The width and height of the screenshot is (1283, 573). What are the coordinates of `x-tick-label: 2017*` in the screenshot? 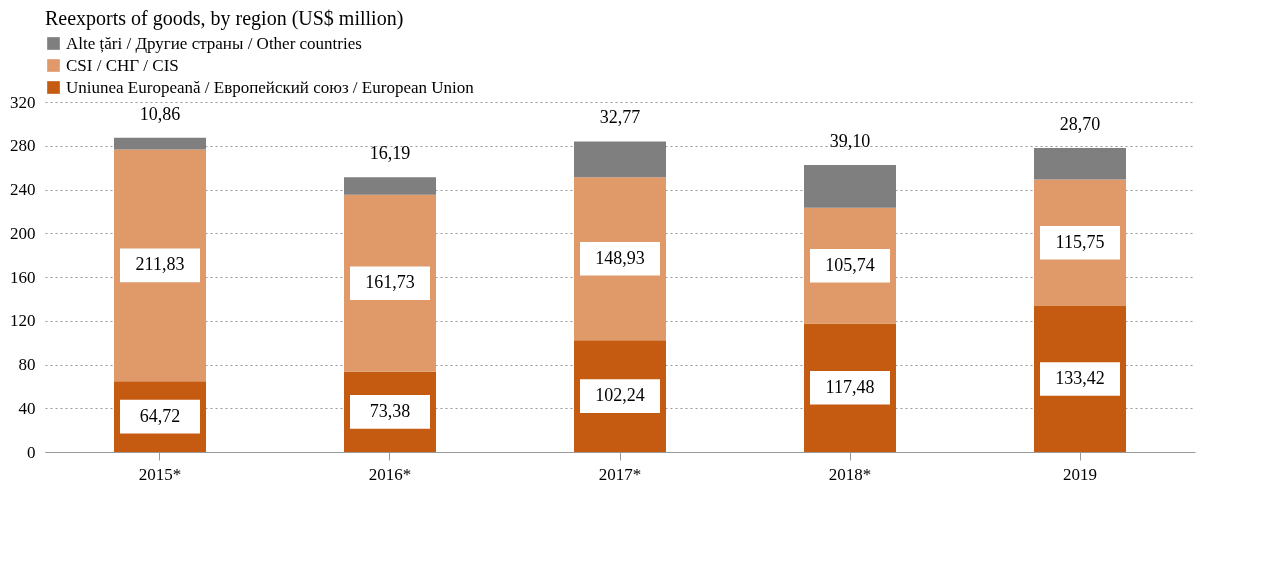 It's located at (620, 474).